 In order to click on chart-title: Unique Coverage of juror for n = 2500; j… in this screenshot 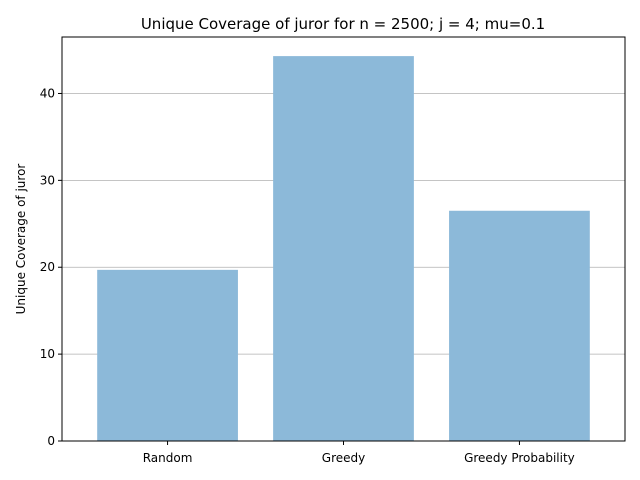, I will do `click(343, 24)`.